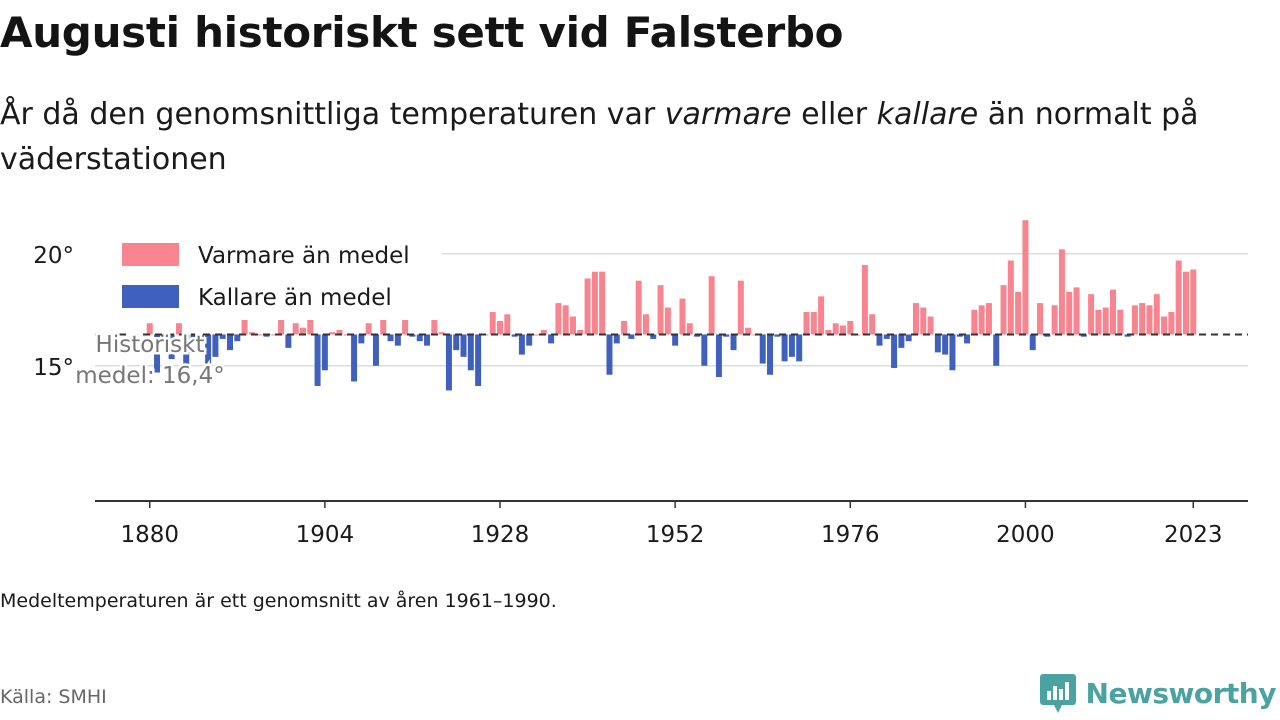 The height and width of the screenshot is (720, 1280). I want to click on x-tick-label: 1904, so click(325, 535).